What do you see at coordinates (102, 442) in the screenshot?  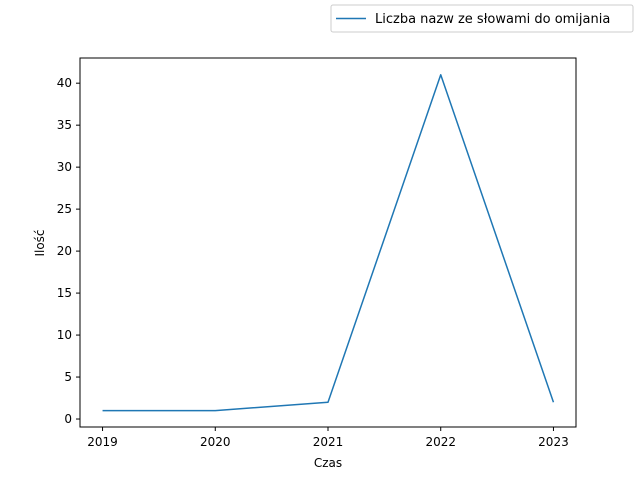 I see `x-tick-label: 2019` at bounding box center [102, 442].